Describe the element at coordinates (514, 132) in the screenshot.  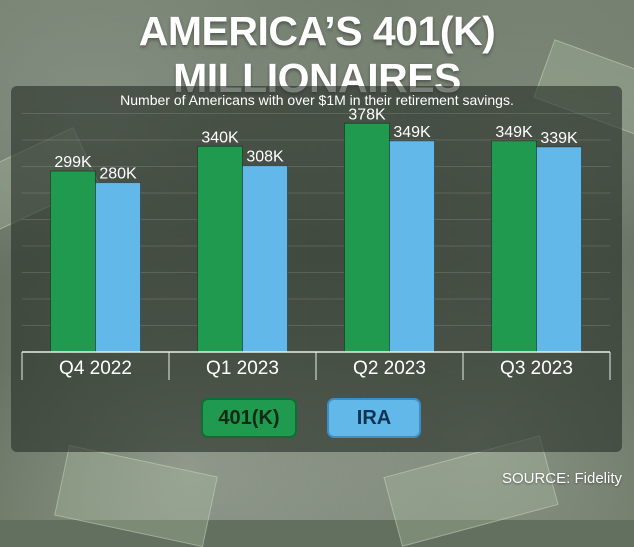
I see `data-label-401k: 349K` at that location.